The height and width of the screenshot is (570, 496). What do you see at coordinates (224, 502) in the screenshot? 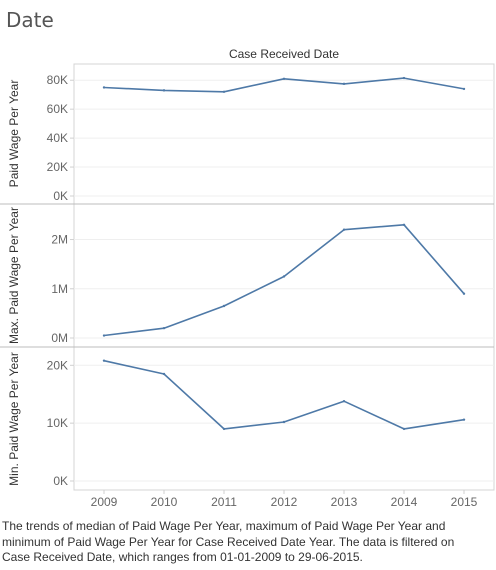
I see `x-tick-label: 2011` at bounding box center [224, 502].